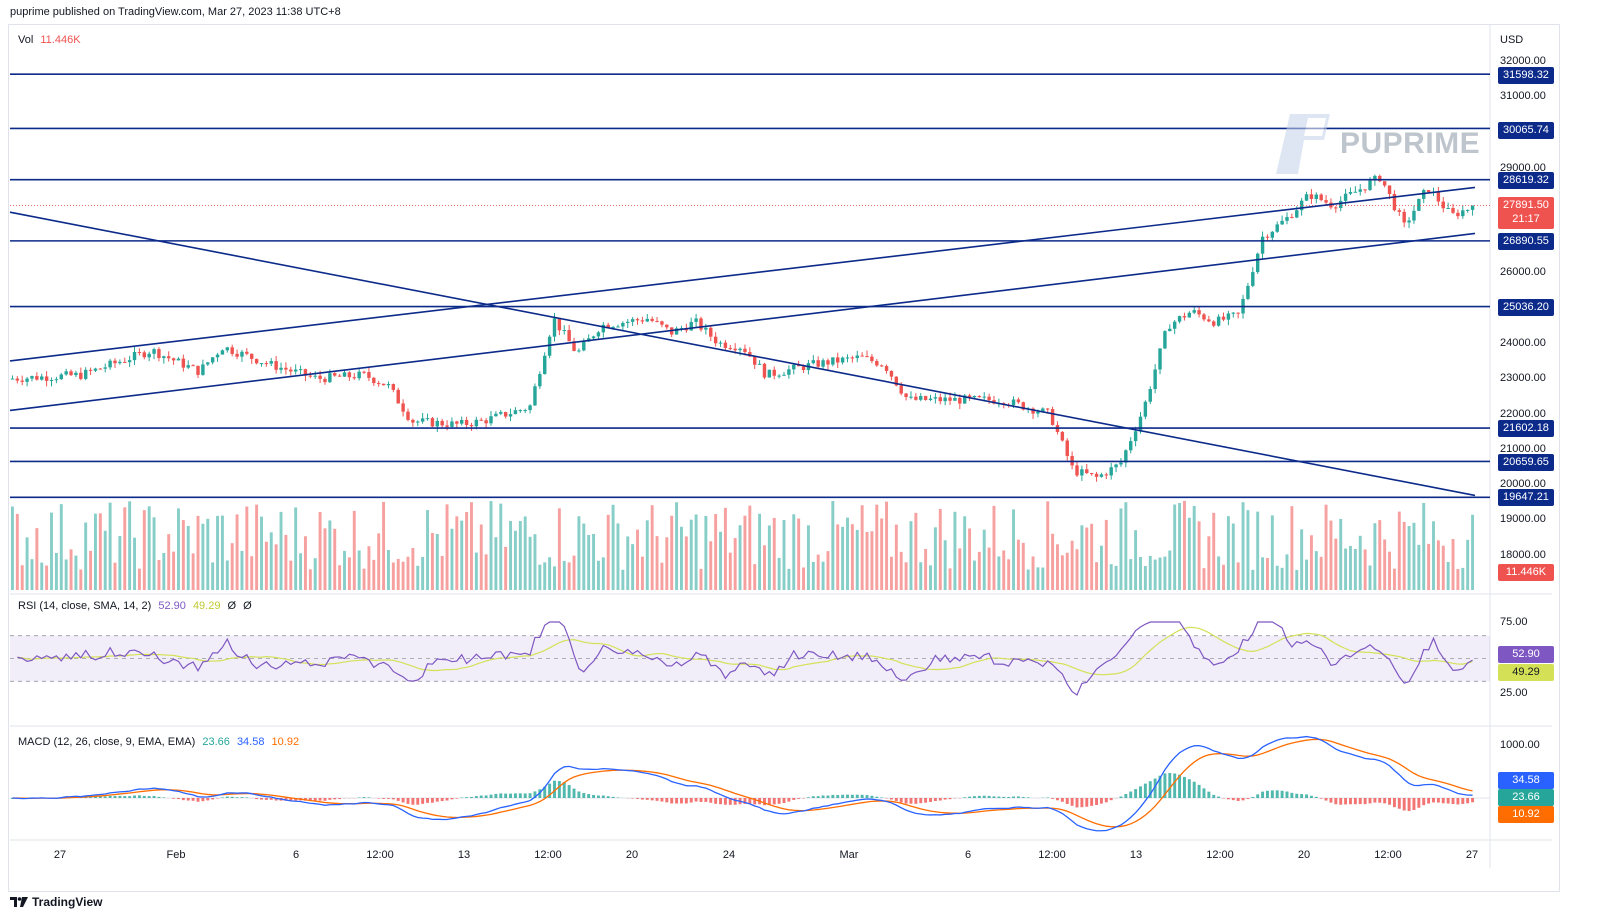 The width and height of the screenshot is (1600, 920). I want to click on price-tick: 31000.00, so click(1523, 96).